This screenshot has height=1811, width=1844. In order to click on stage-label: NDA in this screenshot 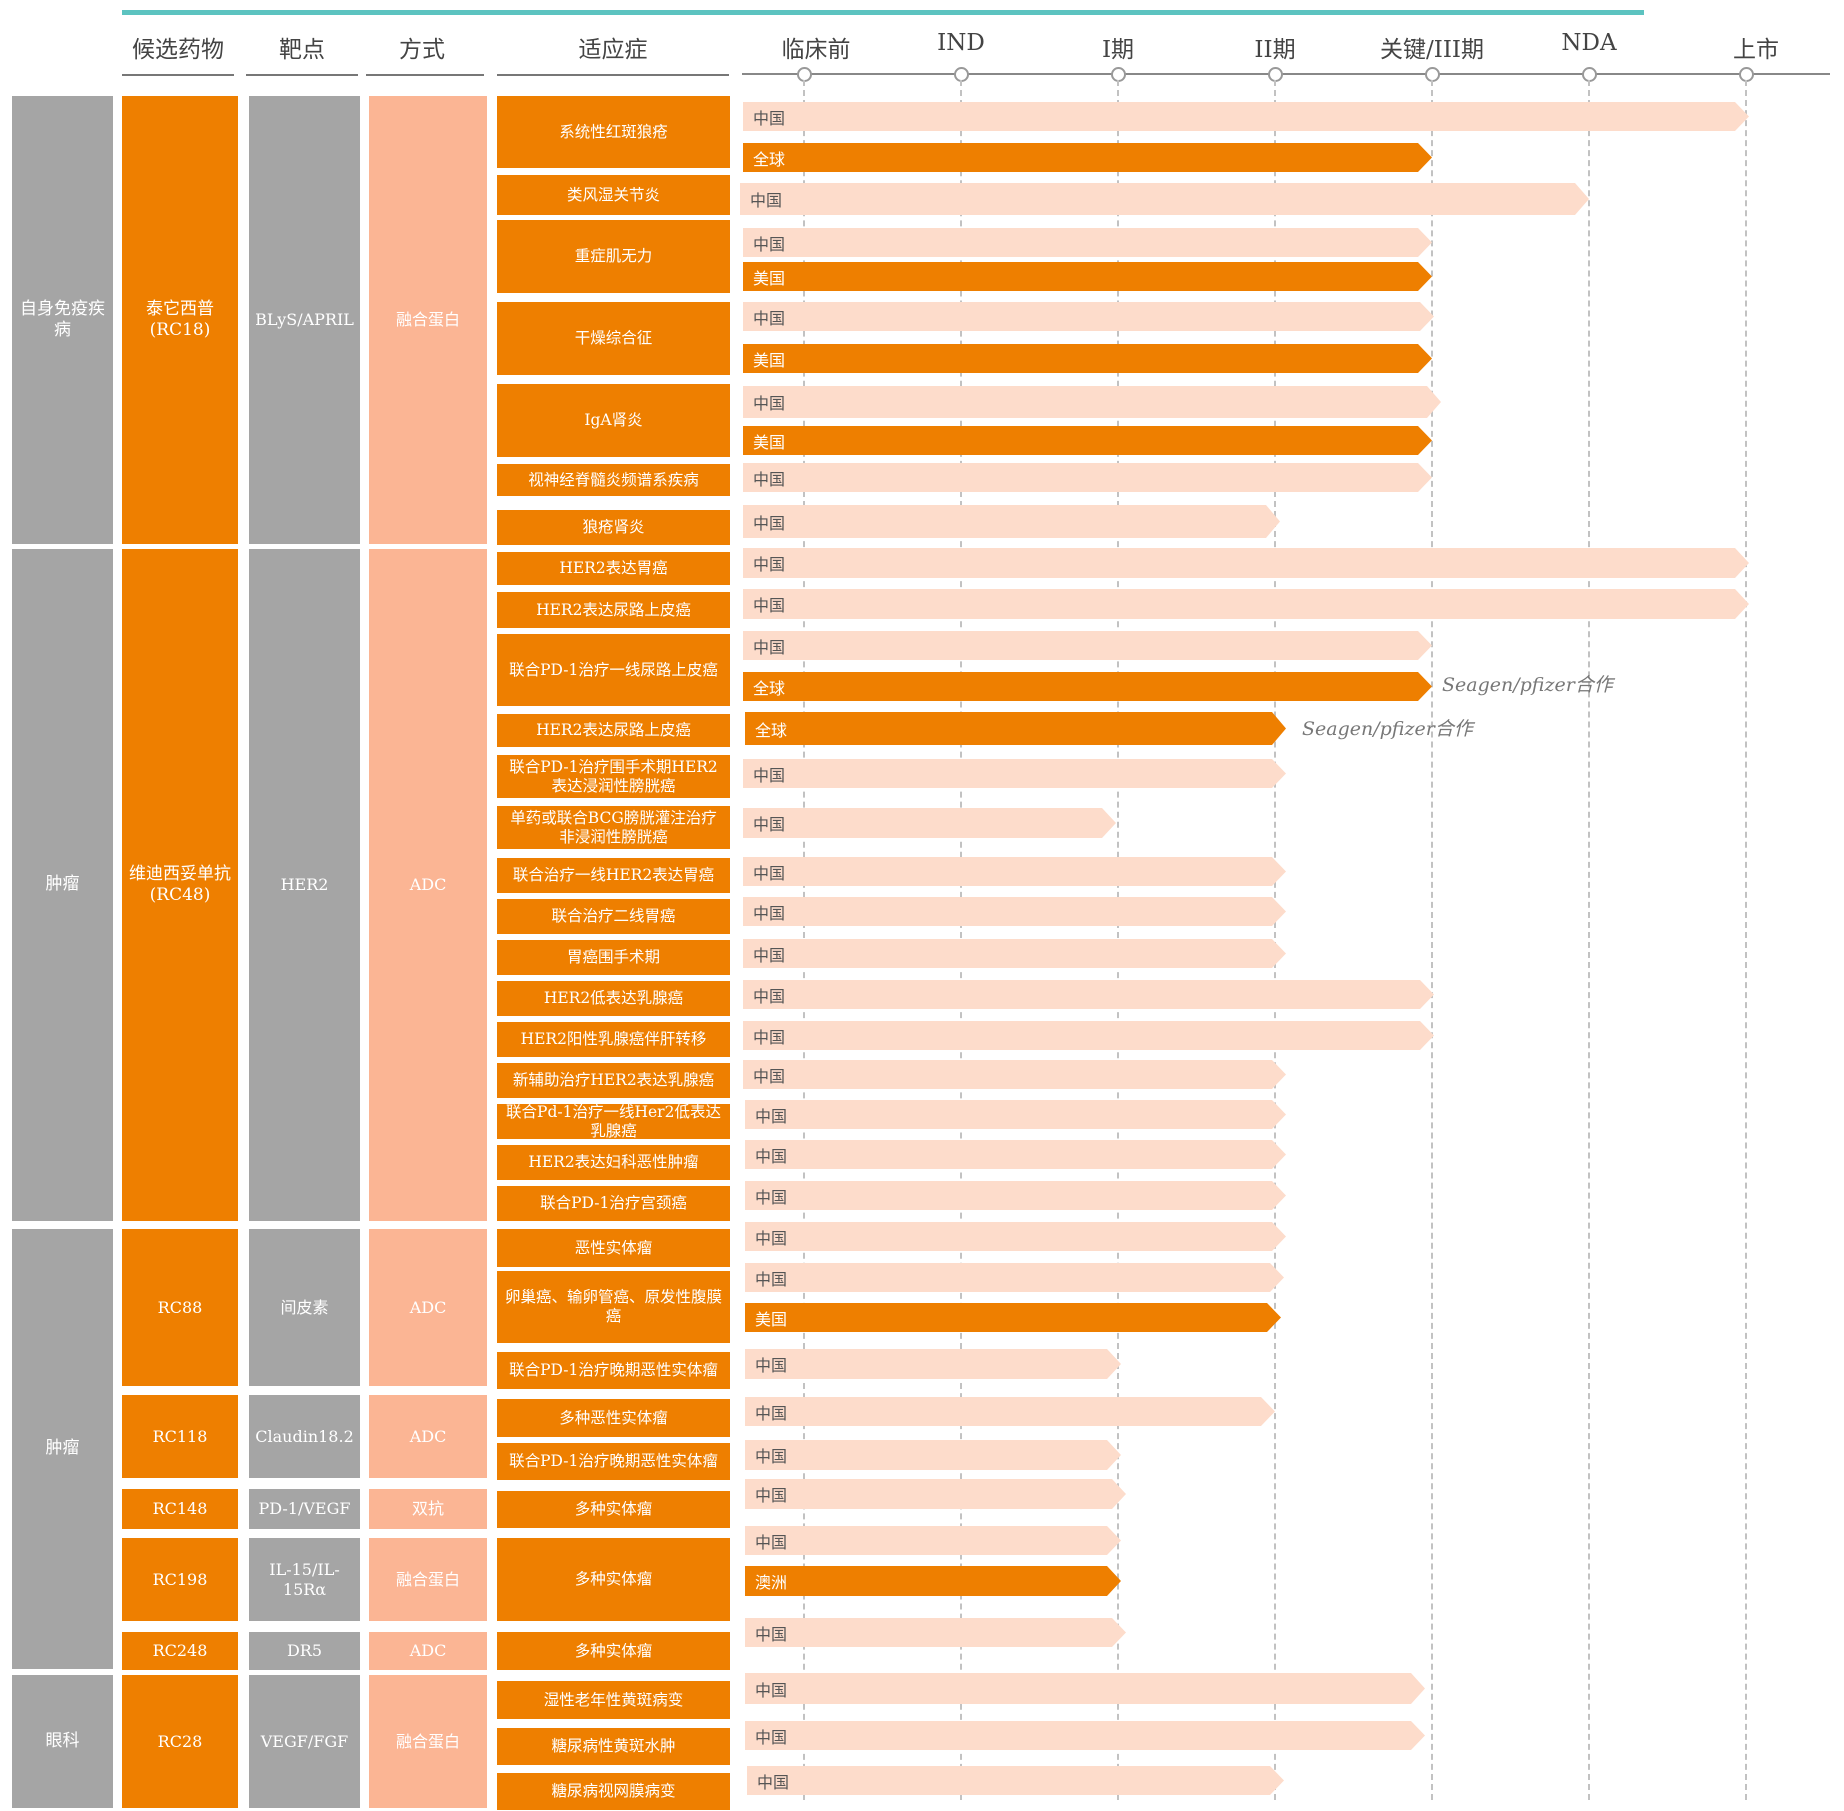, I will do `click(1589, 43)`.